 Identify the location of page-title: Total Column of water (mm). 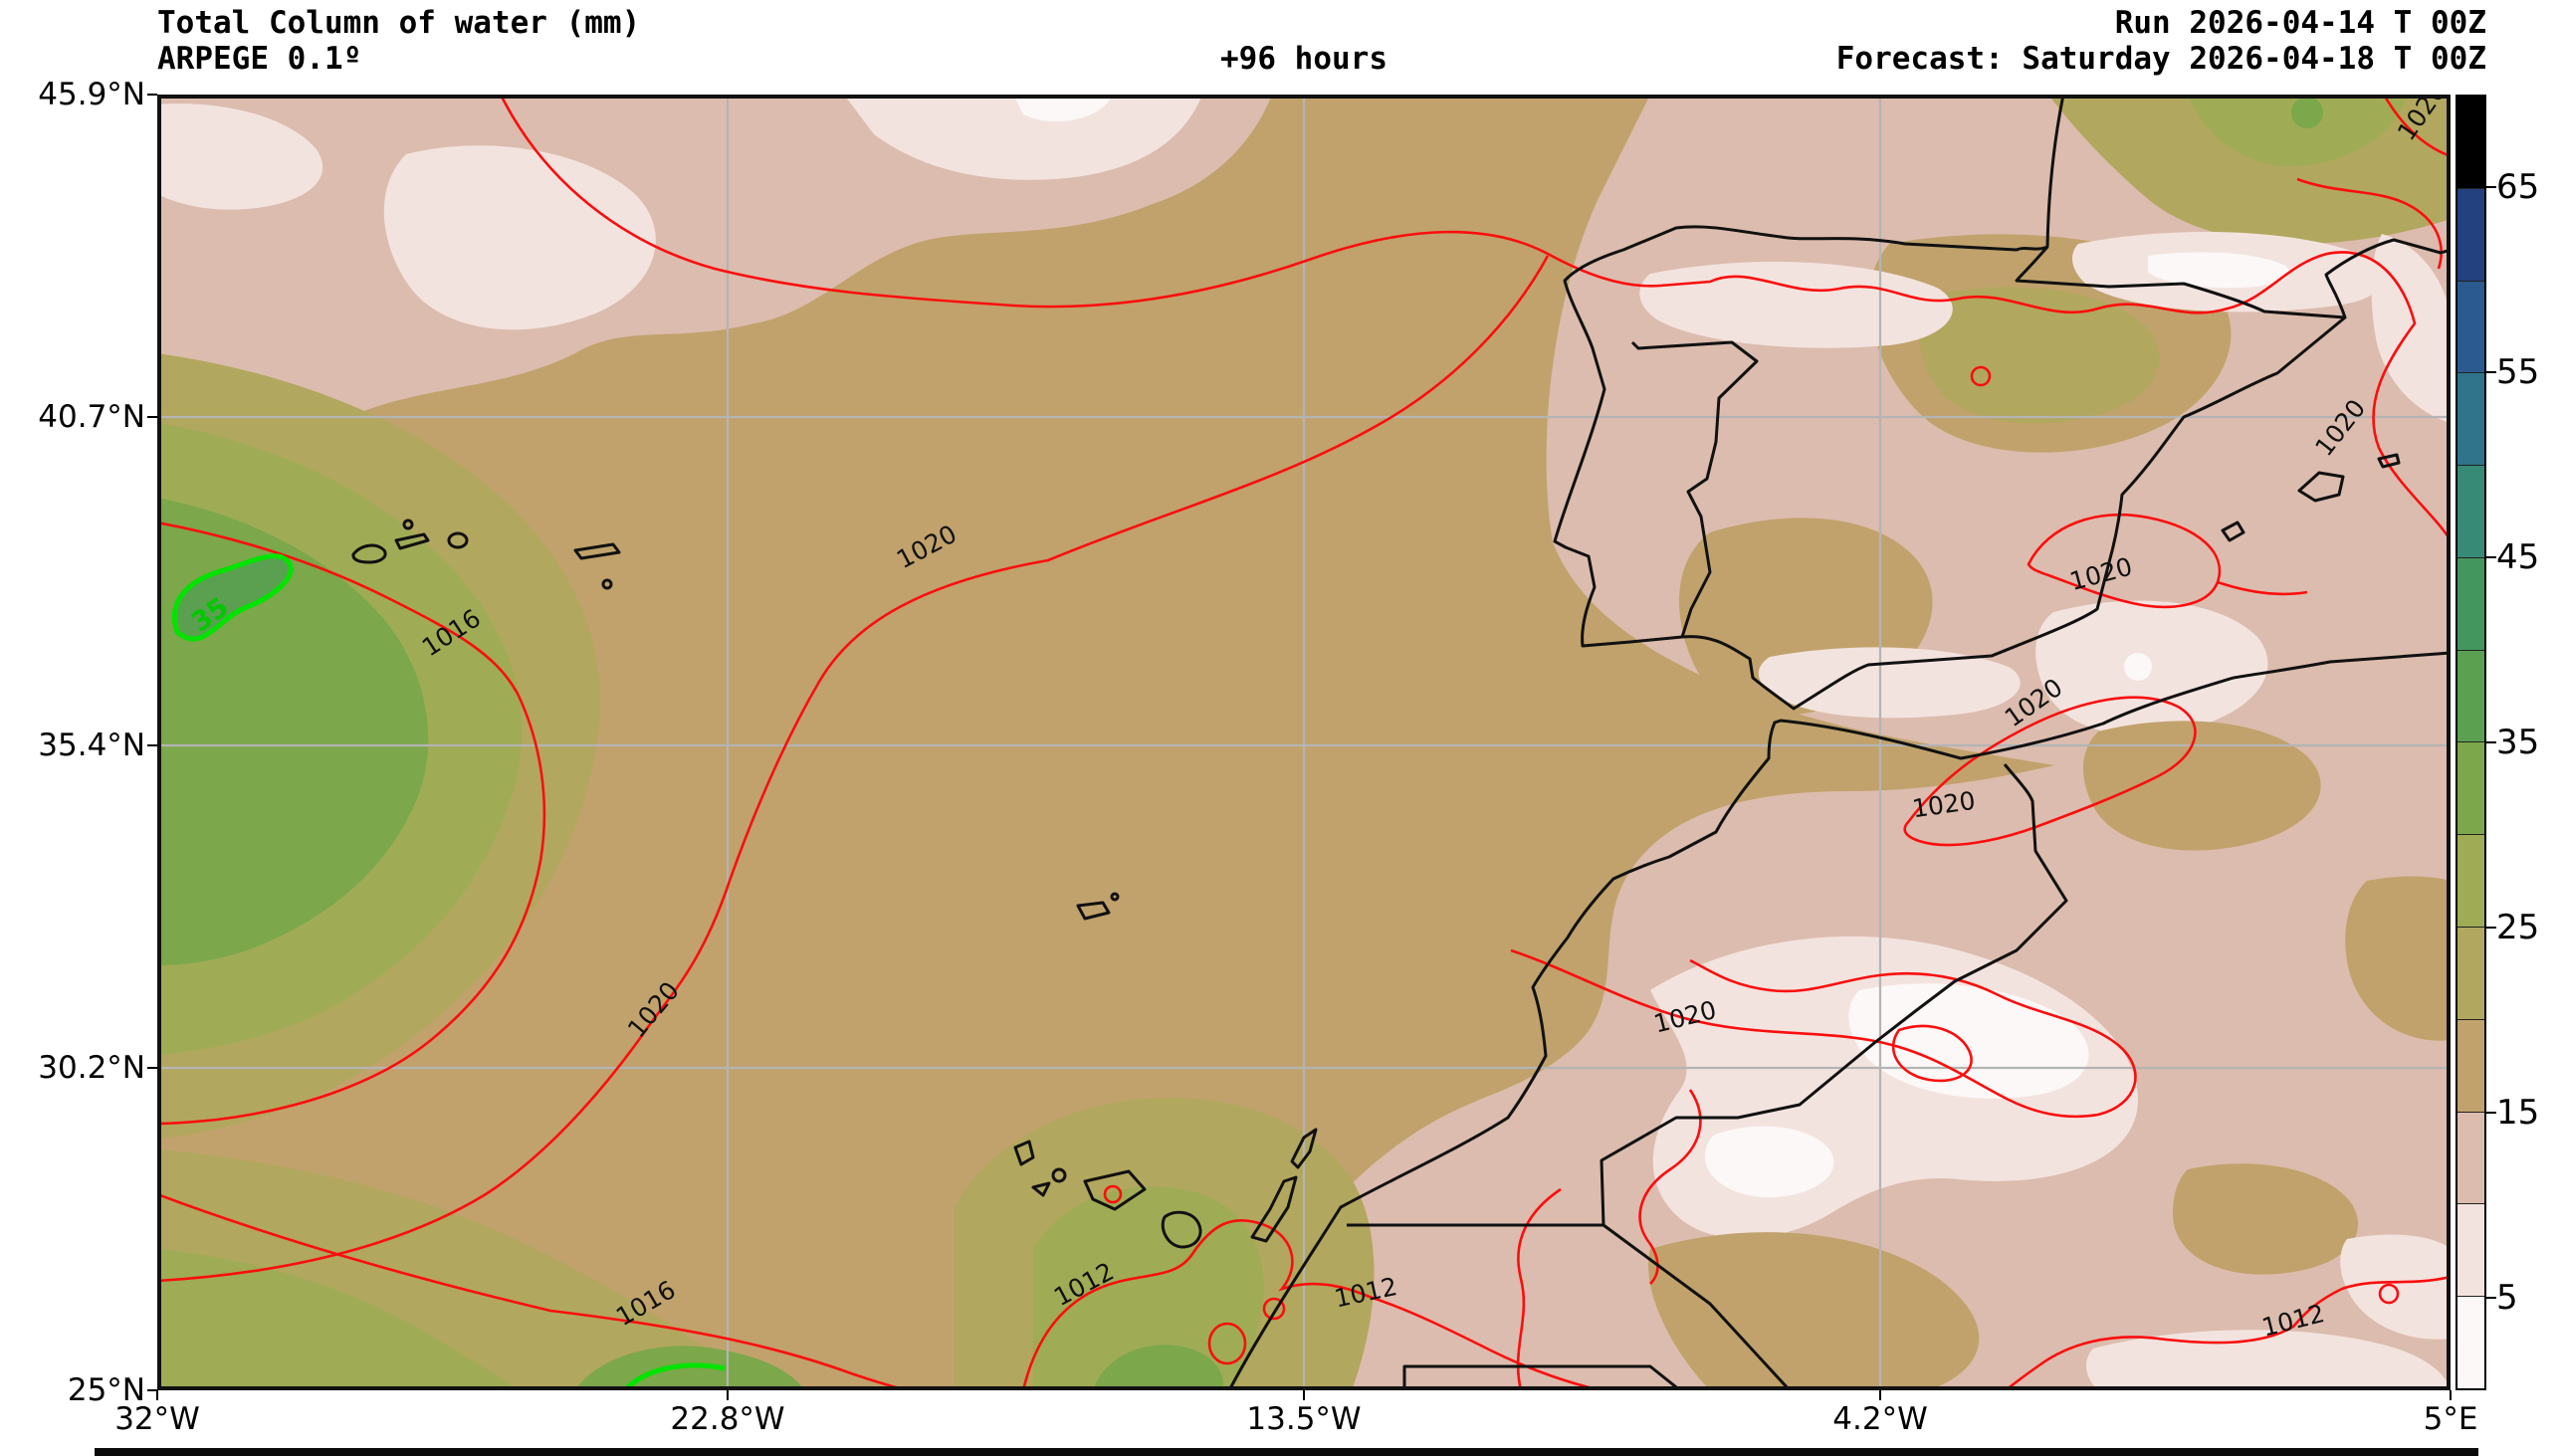
(399, 23).